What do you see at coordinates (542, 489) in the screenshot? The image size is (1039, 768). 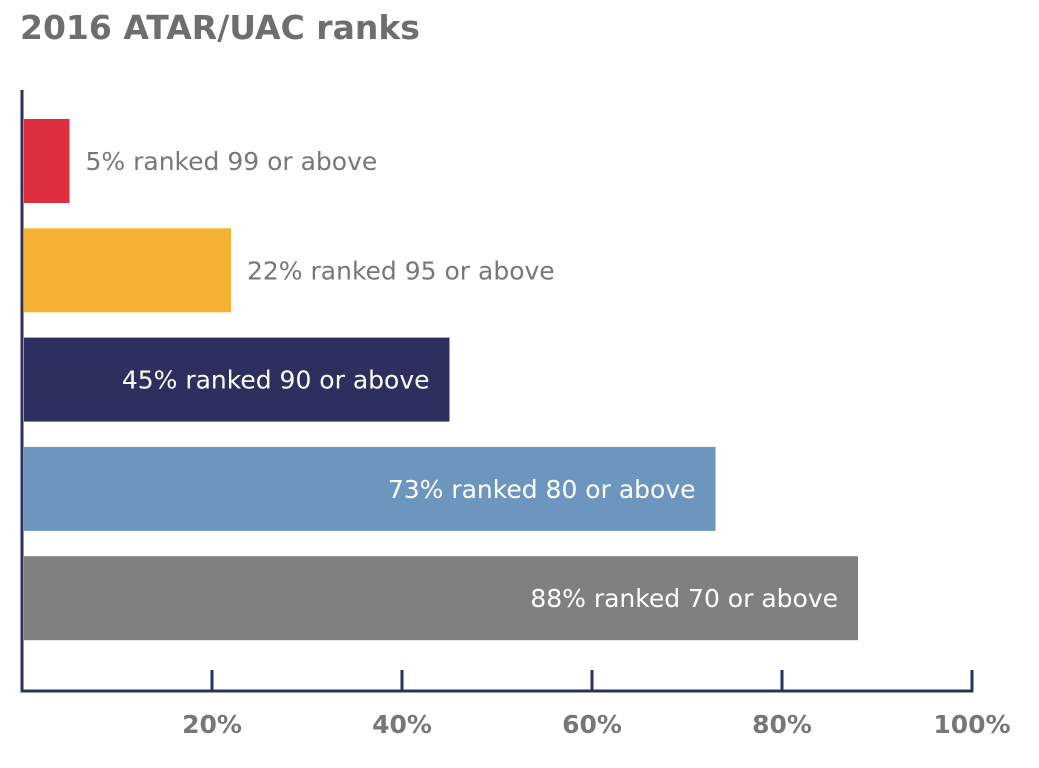 I see `bar-label-4: 73% ranked 80 or above` at bounding box center [542, 489].